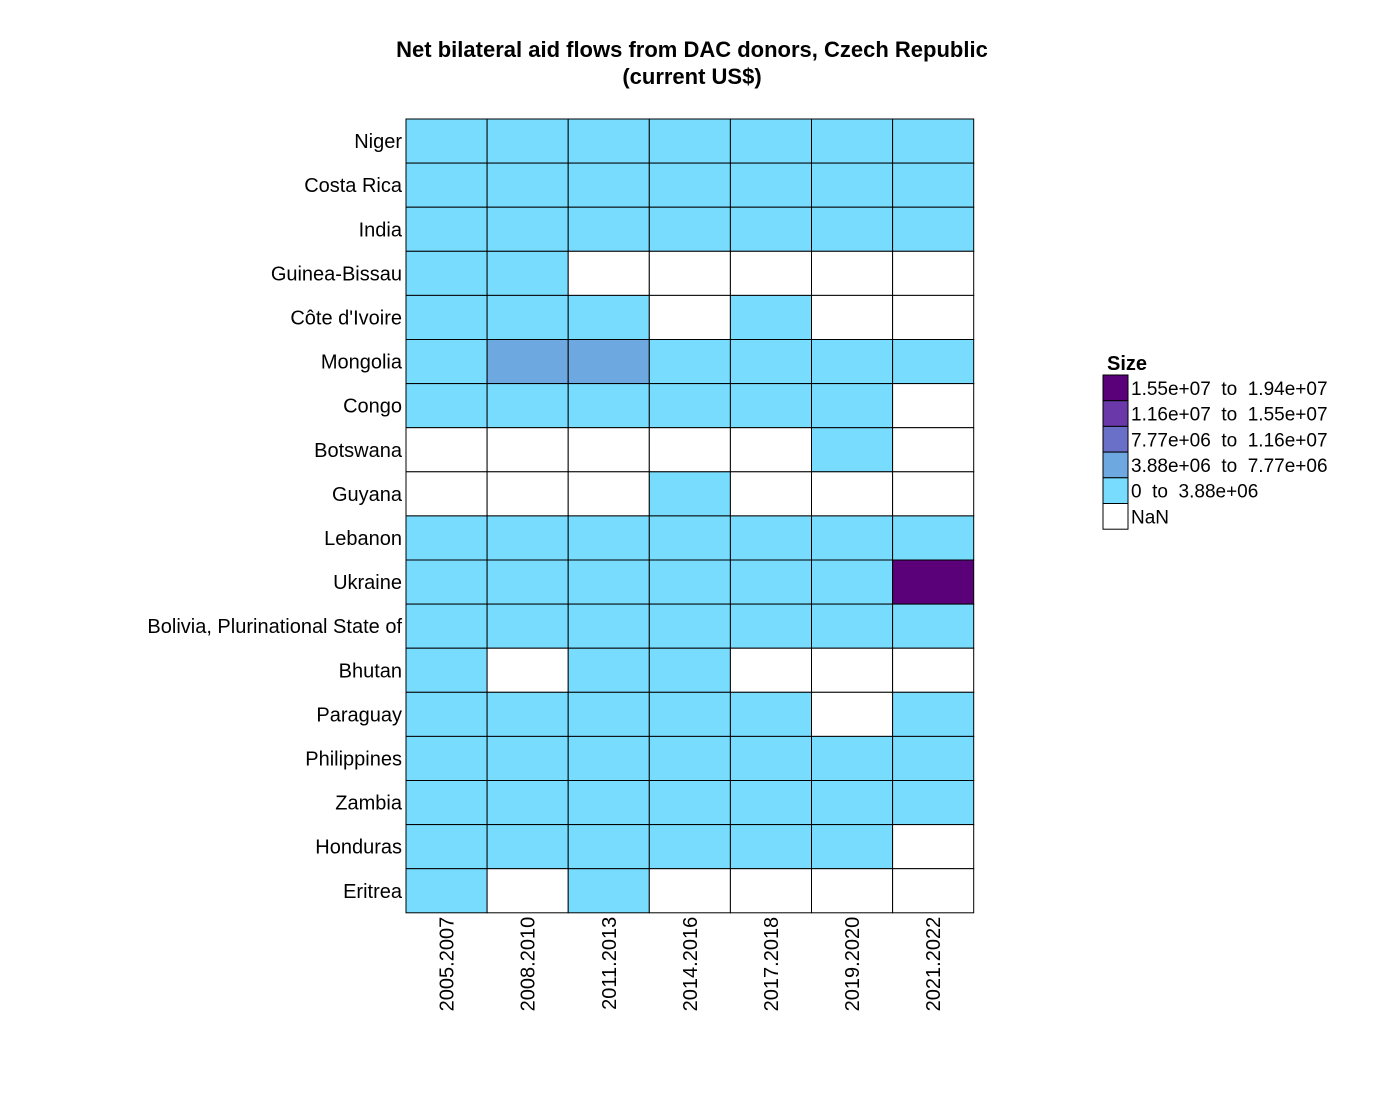  What do you see at coordinates (1229, 440) in the screenshot?
I see `legend-label: 7.77e+06 to 1.16e+07` at bounding box center [1229, 440].